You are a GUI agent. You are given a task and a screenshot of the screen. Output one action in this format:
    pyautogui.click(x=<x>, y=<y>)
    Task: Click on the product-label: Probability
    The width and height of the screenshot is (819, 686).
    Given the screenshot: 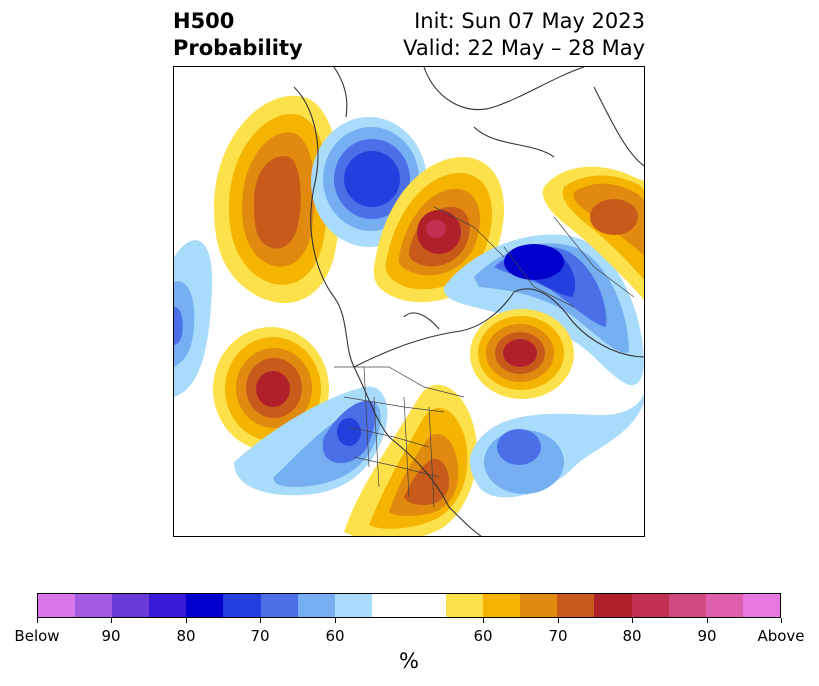 What is the action you would take?
    pyautogui.click(x=238, y=48)
    